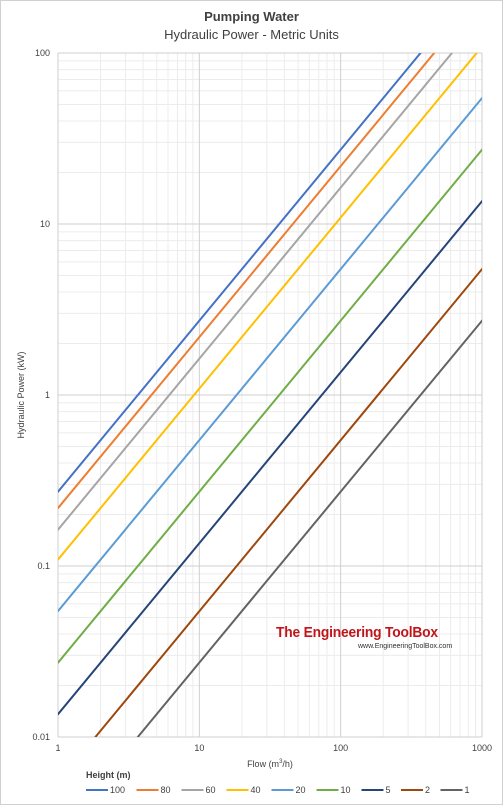 Image resolution: width=503 pixels, height=805 pixels. What do you see at coordinates (251, 16) in the screenshot?
I see `chart-title: Pumping Water` at bounding box center [251, 16].